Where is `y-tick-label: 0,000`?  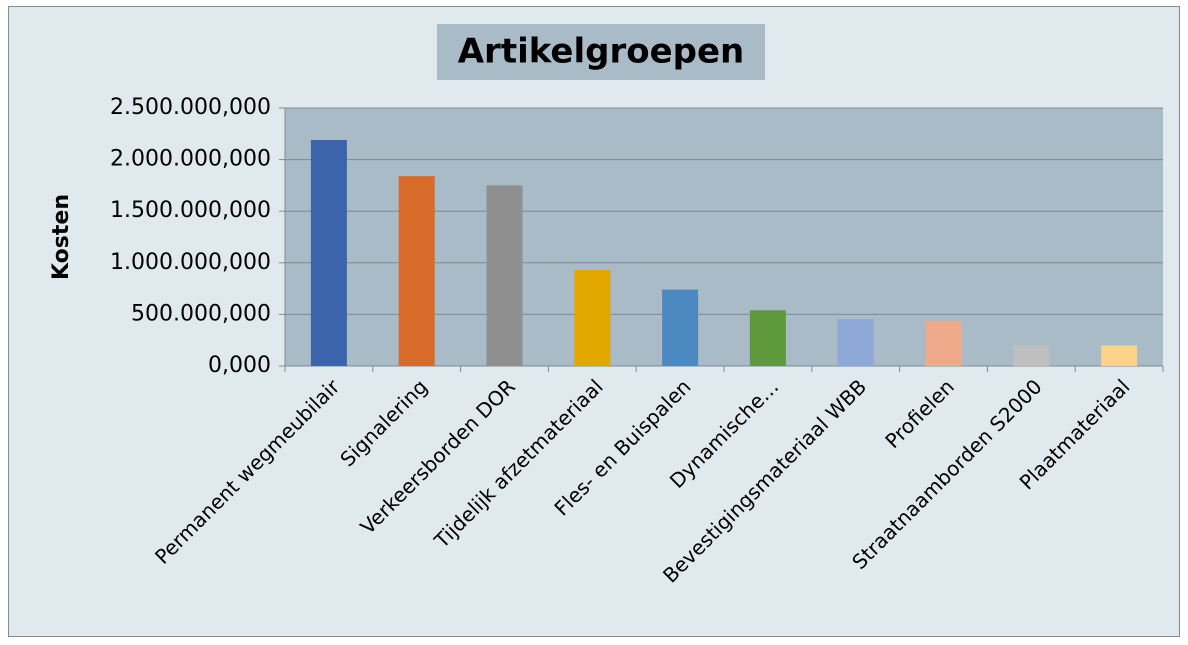
y-tick-label: 0,000 is located at coordinates (239, 365).